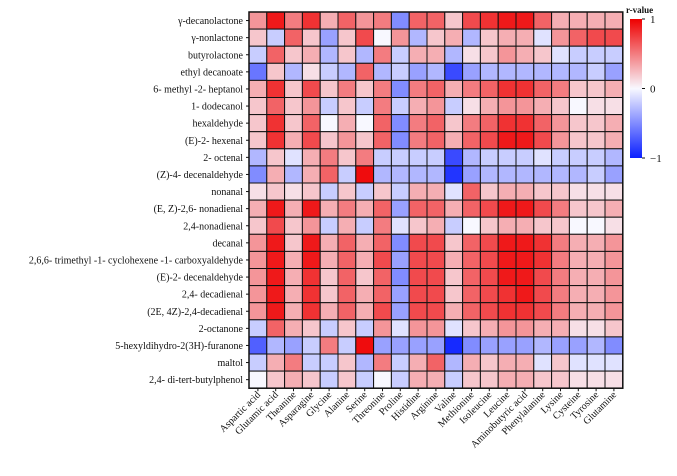  I want to click on row-label: 2-octanone, so click(221, 329).